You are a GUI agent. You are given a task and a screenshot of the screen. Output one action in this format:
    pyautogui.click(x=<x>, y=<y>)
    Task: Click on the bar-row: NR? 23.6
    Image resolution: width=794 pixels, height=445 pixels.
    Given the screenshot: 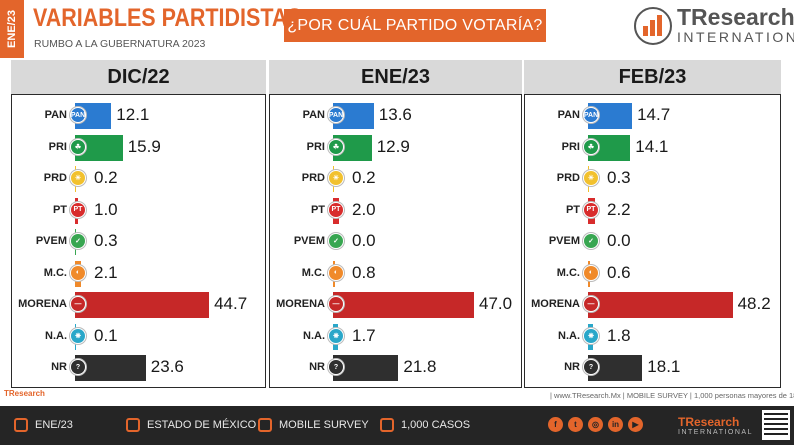 What is the action you would take?
    pyautogui.click(x=138, y=368)
    